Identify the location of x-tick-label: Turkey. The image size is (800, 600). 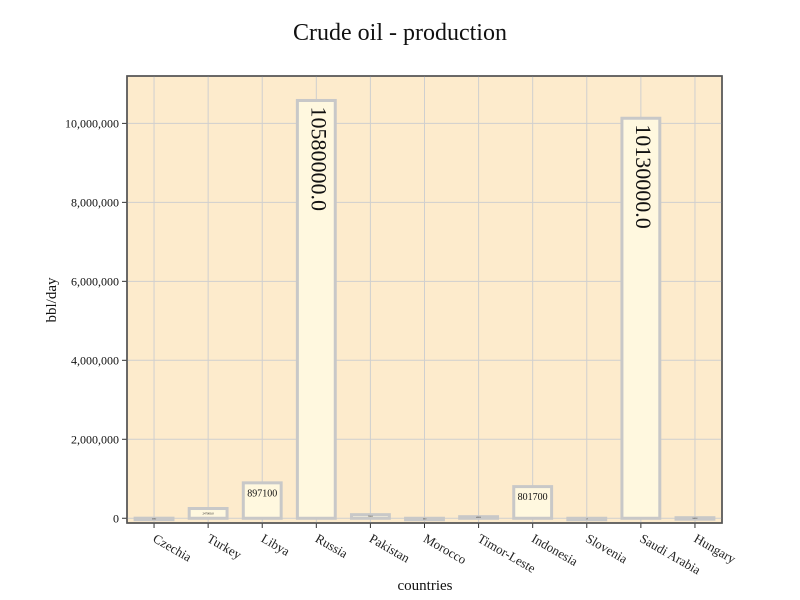
(225, 547).